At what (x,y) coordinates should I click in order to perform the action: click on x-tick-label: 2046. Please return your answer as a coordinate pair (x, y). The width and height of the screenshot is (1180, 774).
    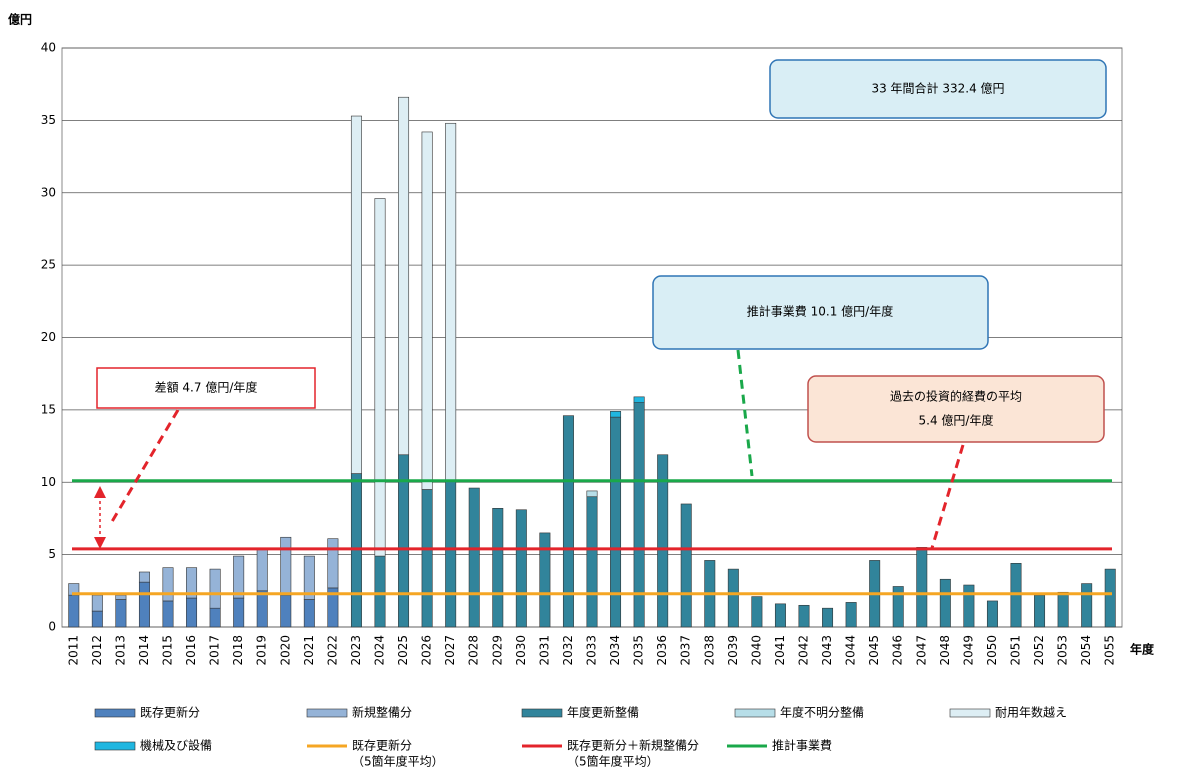
    Looking at the image, I should click on (898, 650).